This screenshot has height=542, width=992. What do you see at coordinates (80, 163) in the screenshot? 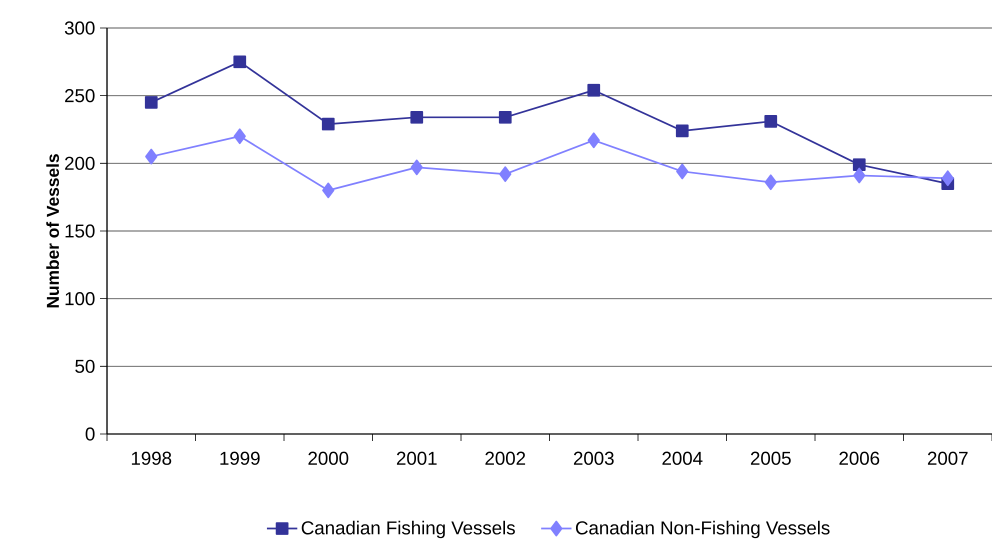
I see `y-tick-label: 200` at bounding box center [80, 163].